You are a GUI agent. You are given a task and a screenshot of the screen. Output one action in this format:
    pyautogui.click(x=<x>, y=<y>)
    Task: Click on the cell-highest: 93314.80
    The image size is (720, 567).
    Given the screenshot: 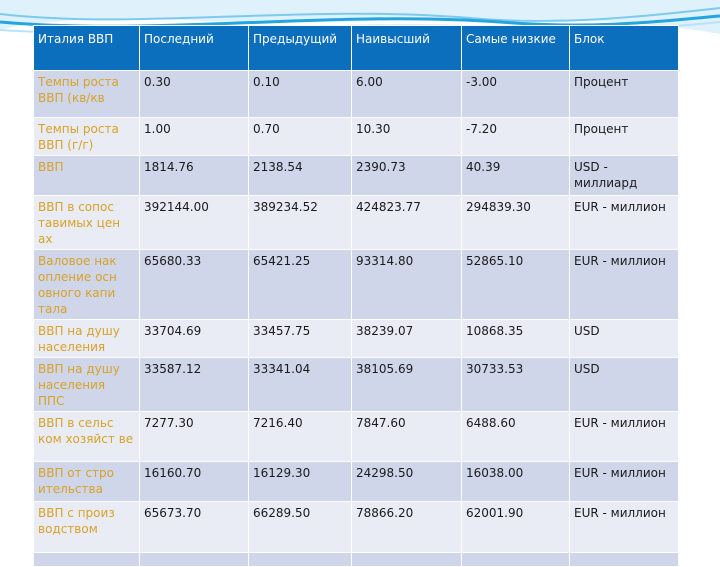 What is the action you would take?
    pyautogui.click(x=406, y=284)
    